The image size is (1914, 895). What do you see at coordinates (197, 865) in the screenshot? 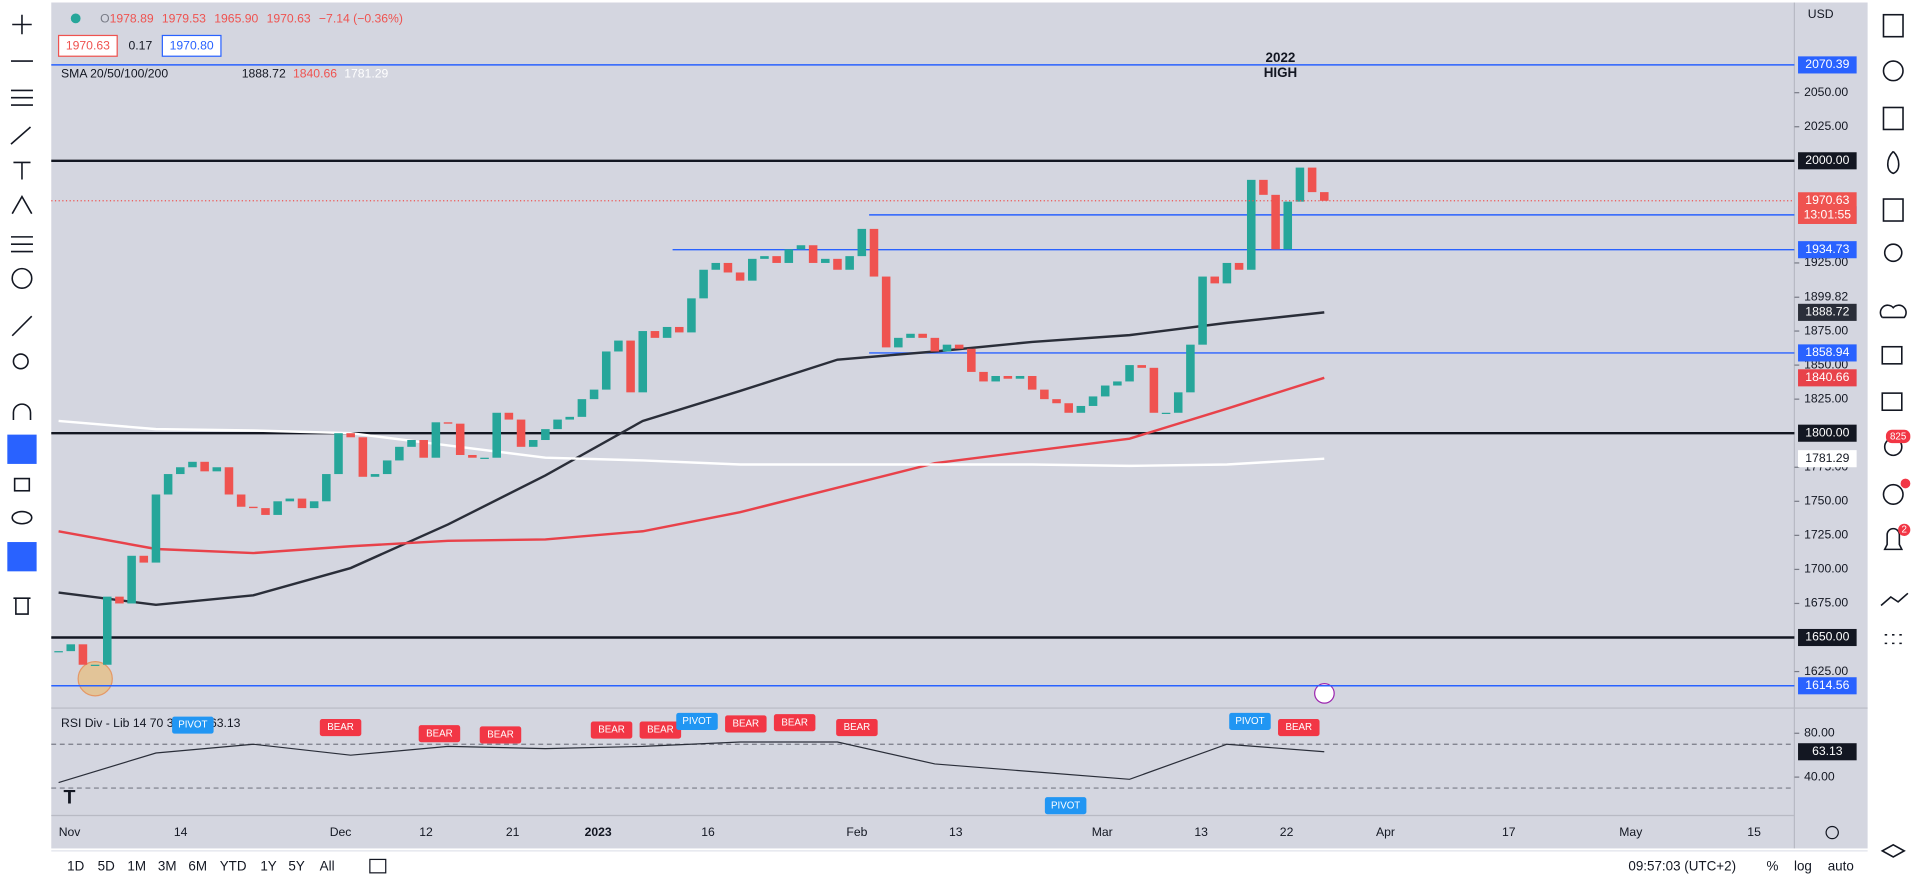
I see `range-button: 6M` at bounding box center [197, 865].